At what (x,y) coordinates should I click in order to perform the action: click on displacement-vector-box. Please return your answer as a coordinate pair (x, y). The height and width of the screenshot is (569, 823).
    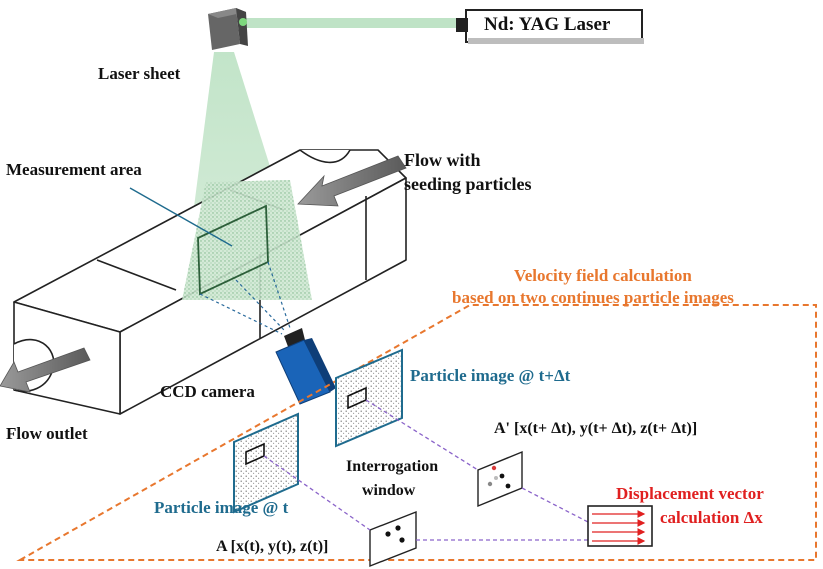
    Looking at the image, I should click on (620, 526).